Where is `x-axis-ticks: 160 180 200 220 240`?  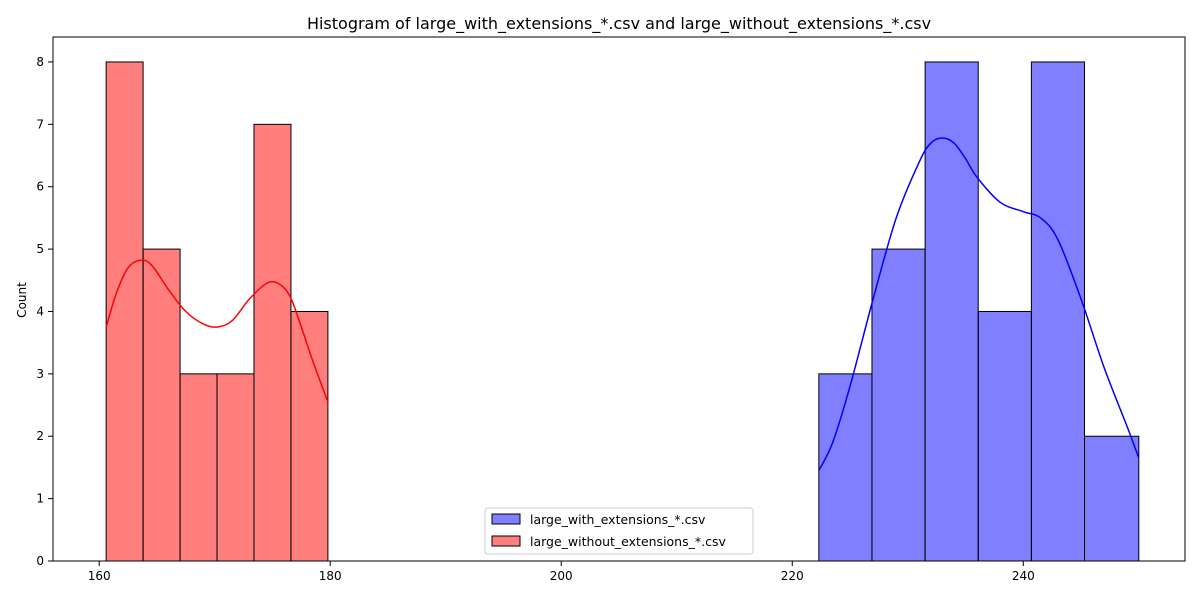 x-axis-ticks: 160 180 200 220 240 is located at coordinates (561, 572).